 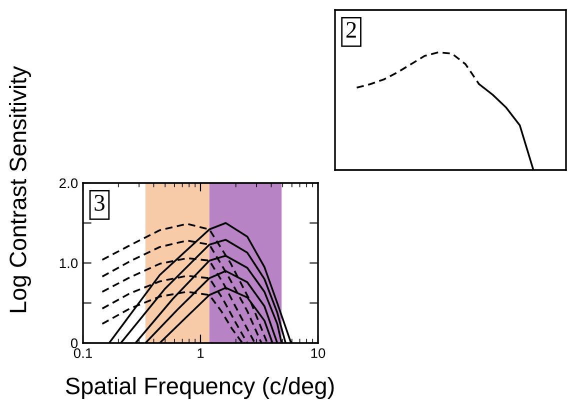 What do you see at coordinates (74, 343) in the screenshot?
I see `y-tick-label: 0` at bounding box center [74, 343].